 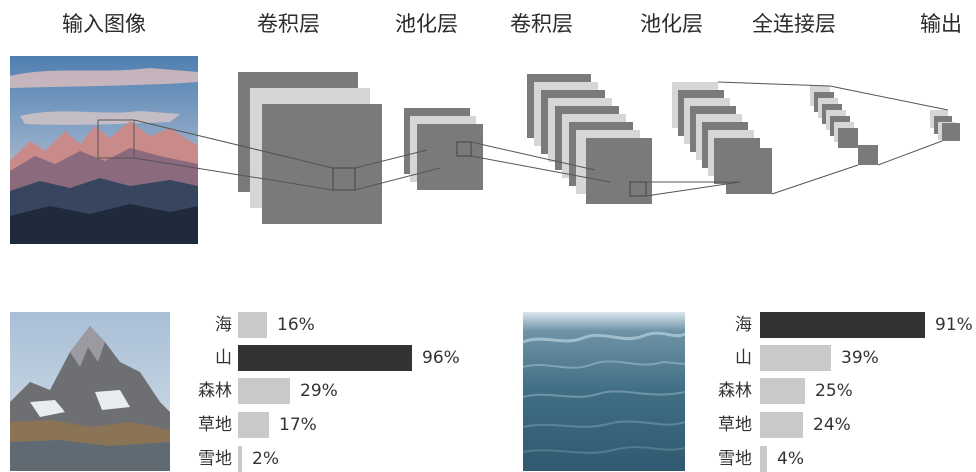 I want to click on example_mountain-bar-value: 16%, so click(x=296, y=325).